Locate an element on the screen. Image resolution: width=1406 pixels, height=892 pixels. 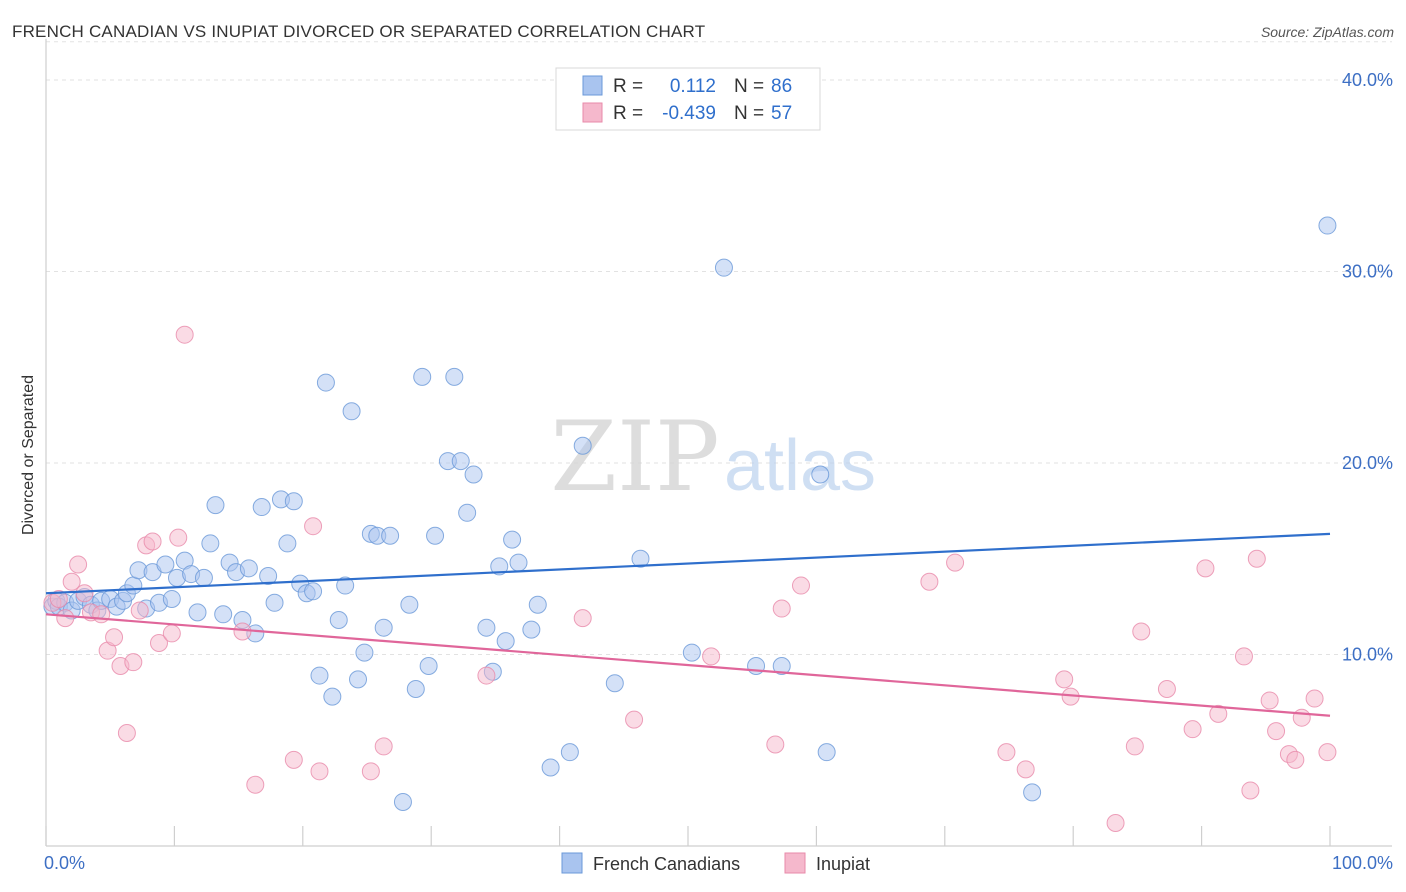
legend-swatch-inupiat is located at coordinates (592, 112).